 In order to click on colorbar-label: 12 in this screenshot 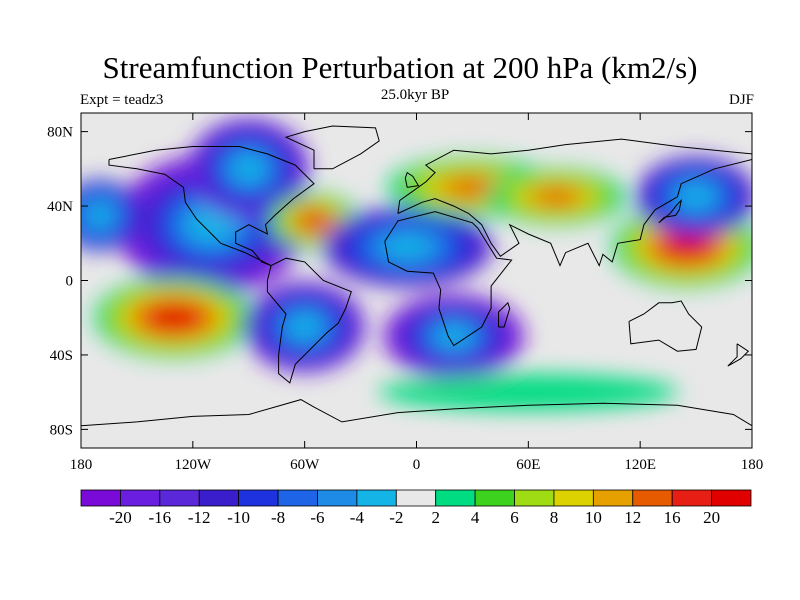, I will do `click(632, 517)`.